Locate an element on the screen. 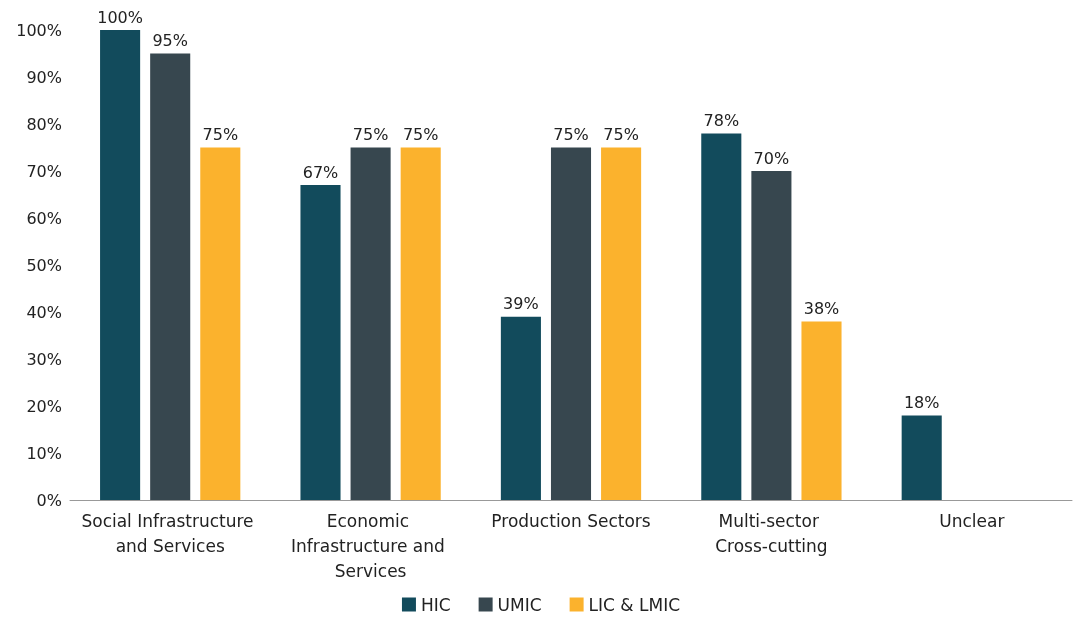 Image resolution: width=1082 pixels, height=626 pixels. y-tick-label: 100% is located at coordinates (39, 30).